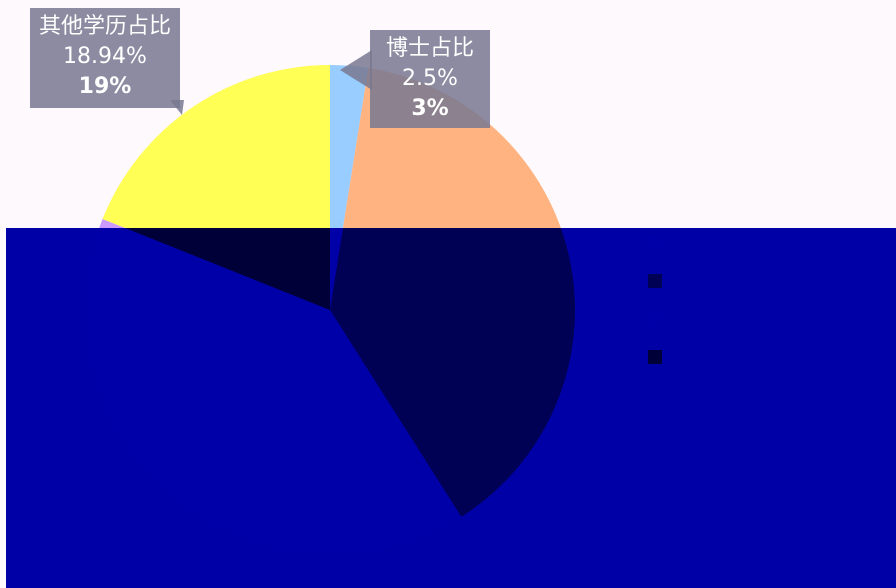  I want to click on data-callout: 其他学历占比18.94% 19%, so click(105, 58).